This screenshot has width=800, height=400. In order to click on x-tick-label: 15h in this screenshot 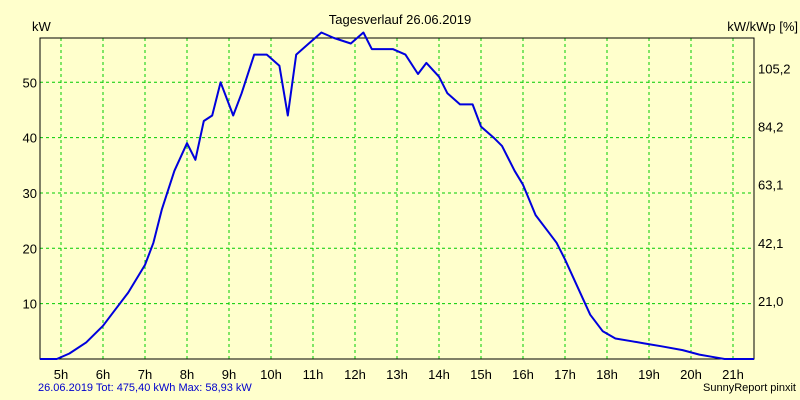, I will do `click(481, 374)`.